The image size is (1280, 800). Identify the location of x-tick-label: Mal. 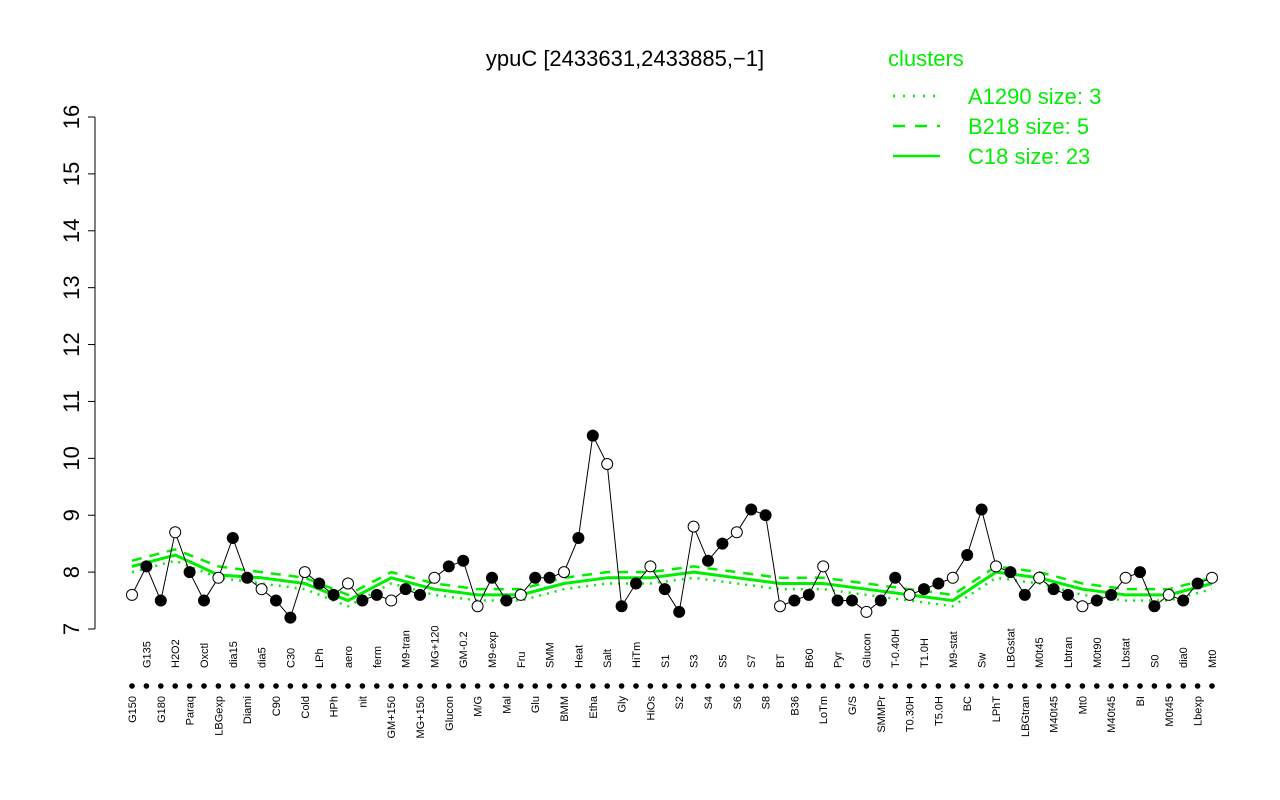
(507, 705).